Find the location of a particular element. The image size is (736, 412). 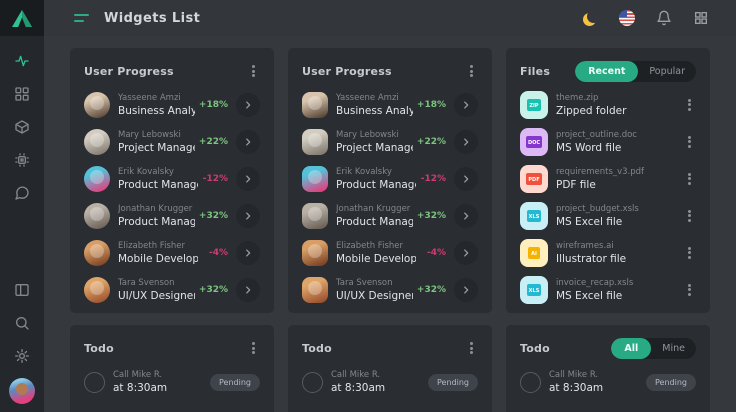

file-row: ZIP theme.zip Zipped folder is located at coordinates (608, 104).